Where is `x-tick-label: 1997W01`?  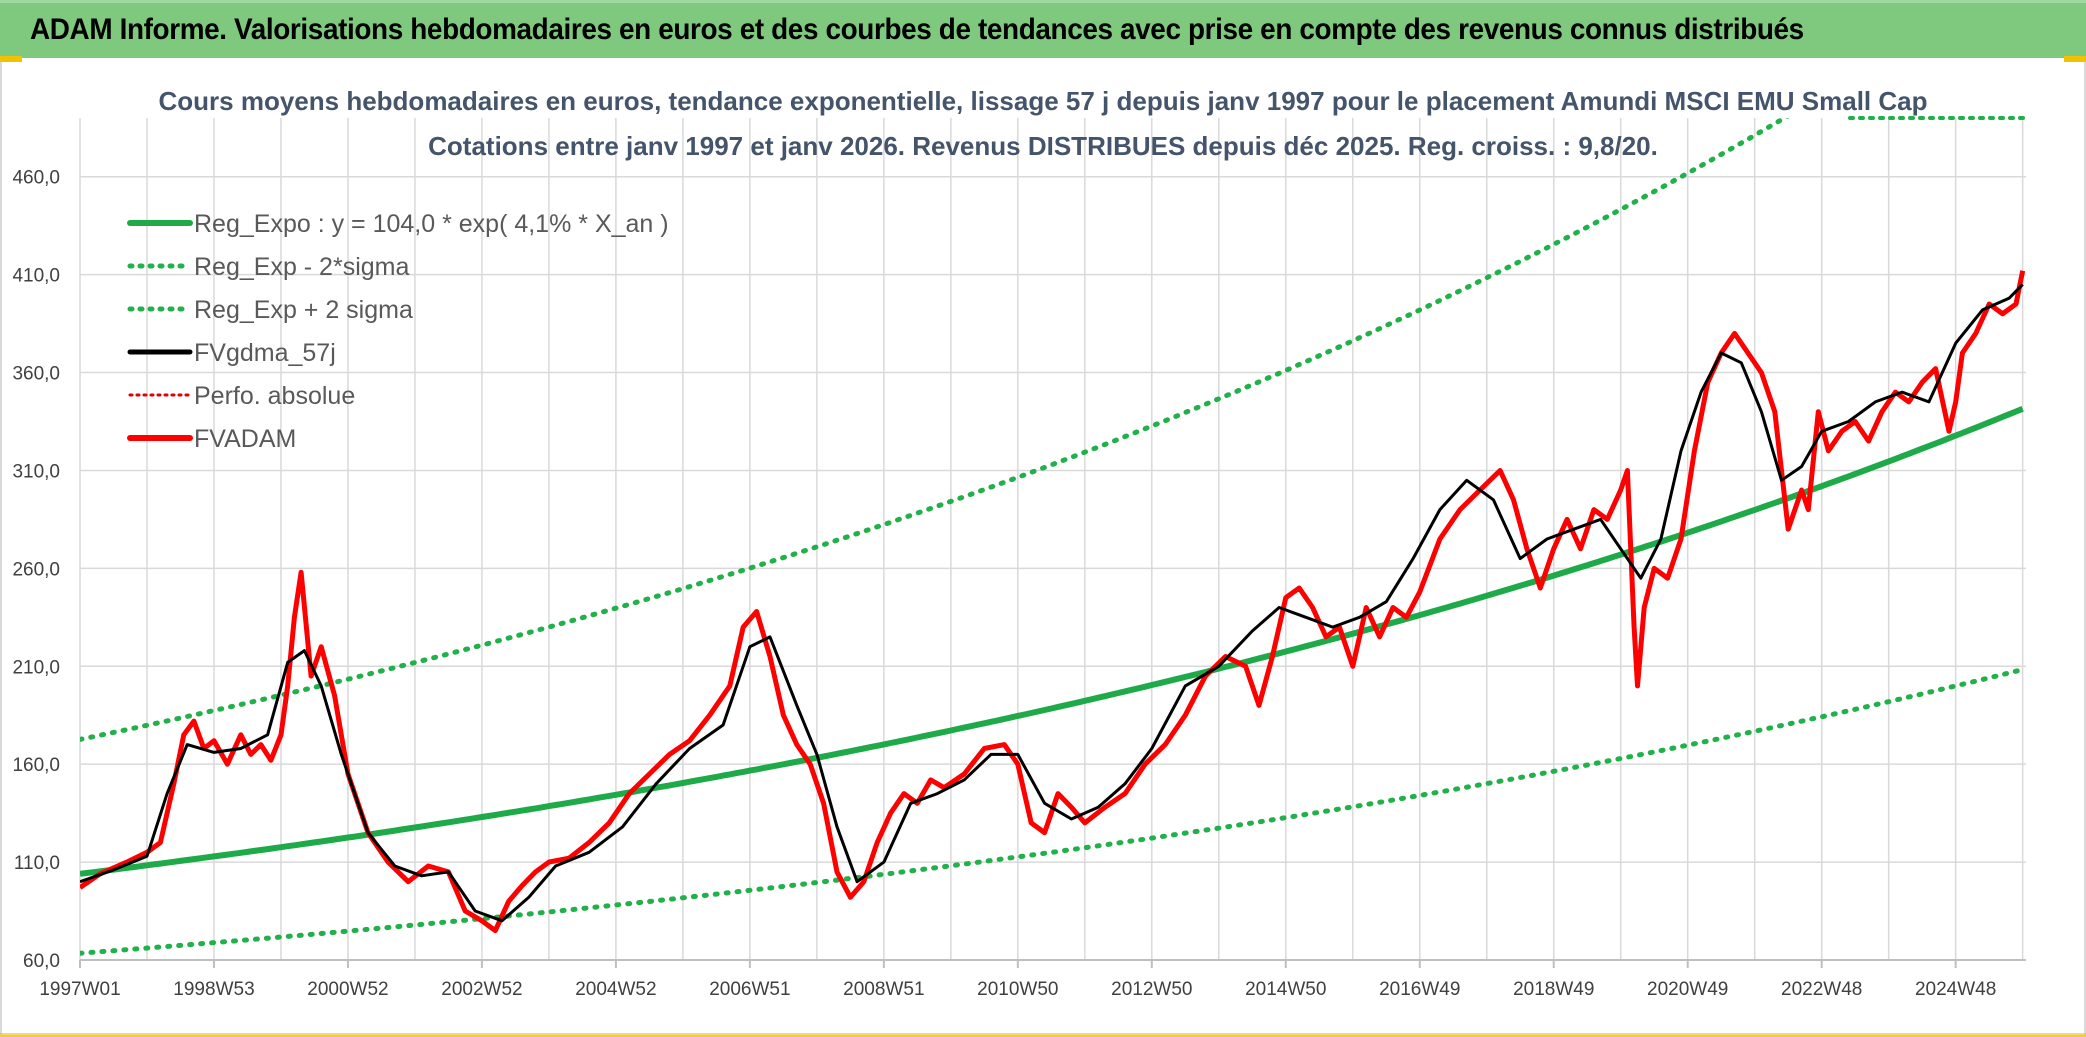
x-tick-label: 1997W01 is located at coordinates (79, 989).